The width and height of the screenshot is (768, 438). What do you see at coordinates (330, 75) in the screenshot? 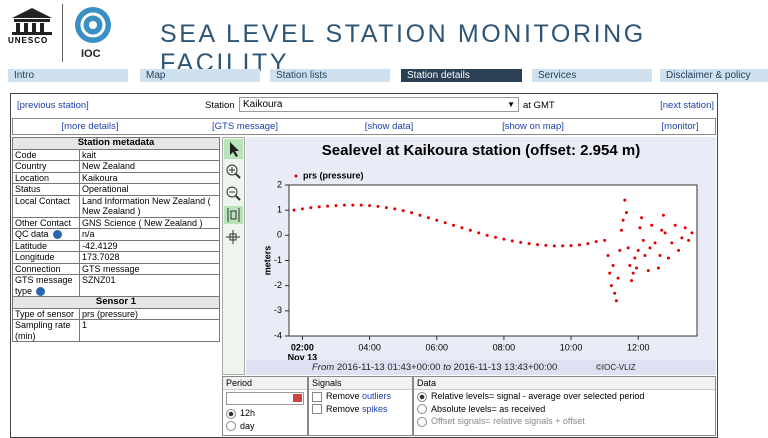
I see `nav-tab: Station lists` at bounding box center [330, 75].